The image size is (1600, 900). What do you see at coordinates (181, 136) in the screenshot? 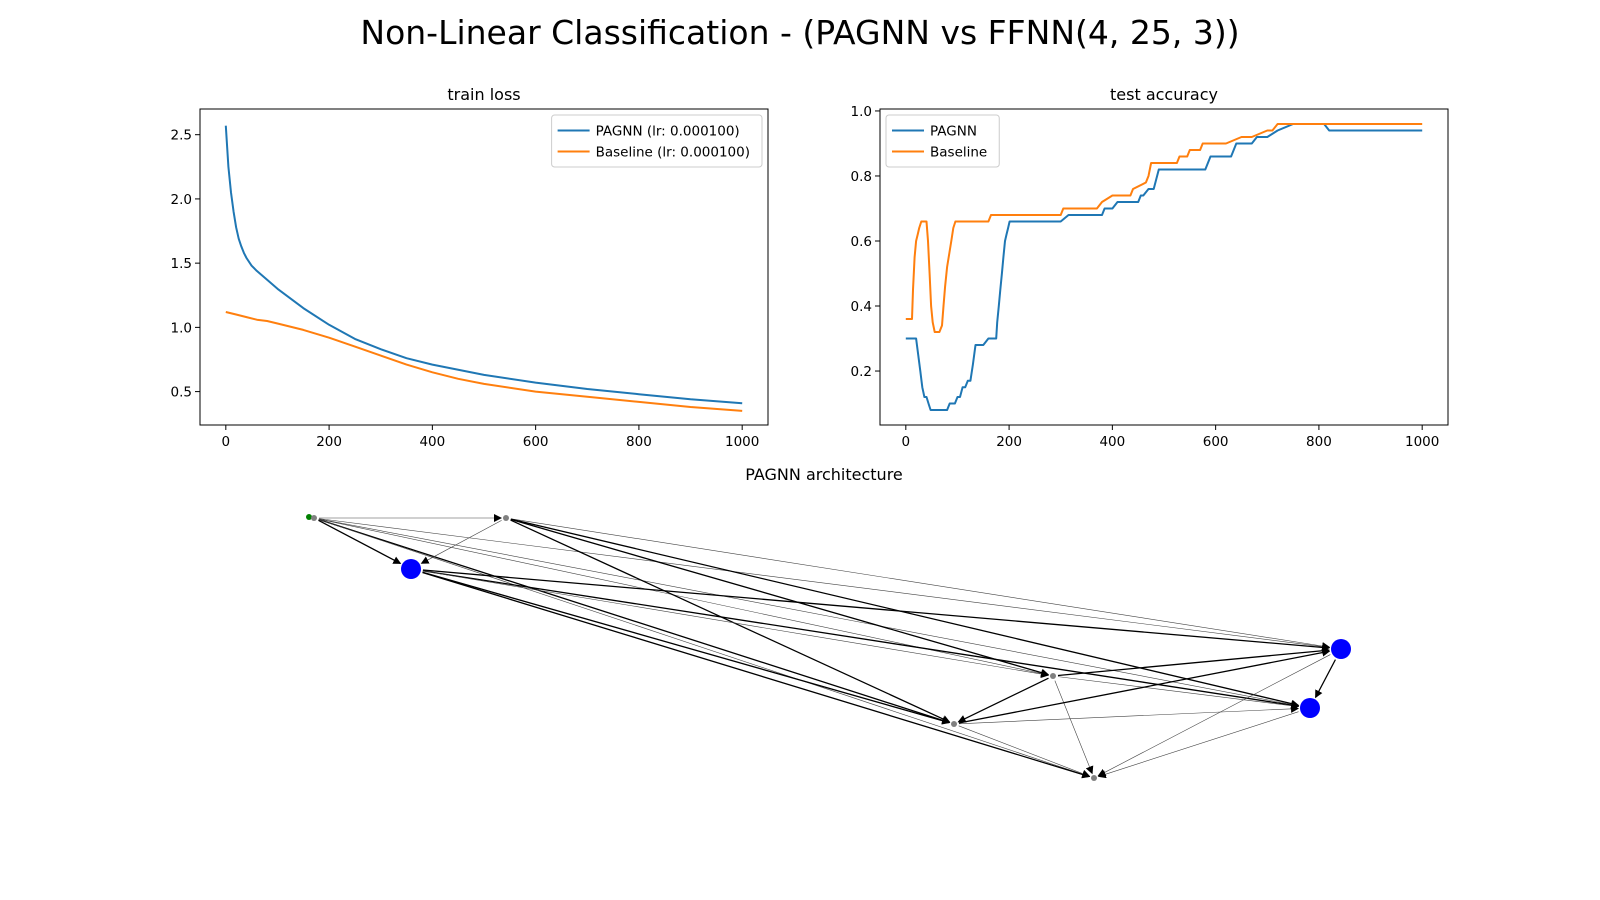
I see `y-tick-label: 2.5` at bounding box center [181, 136].